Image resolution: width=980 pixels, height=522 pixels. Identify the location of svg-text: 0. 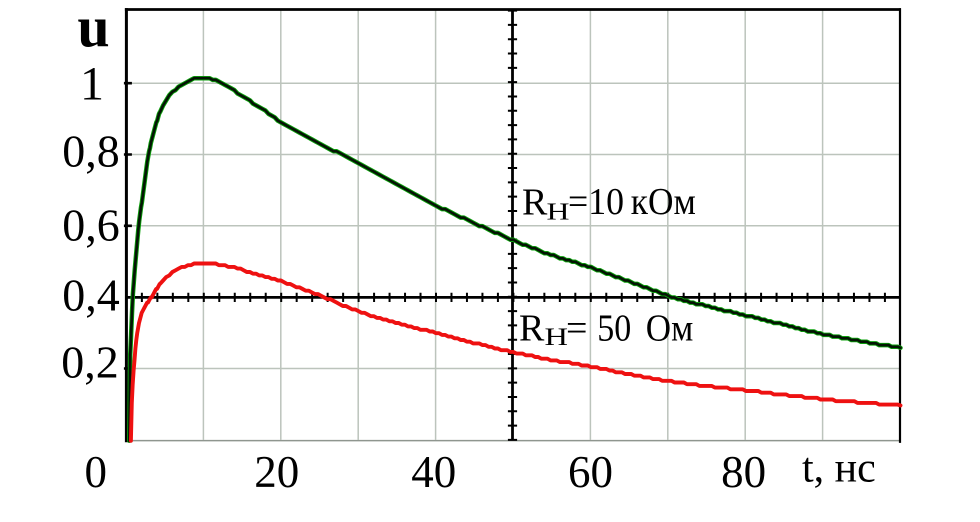
(95, 472).